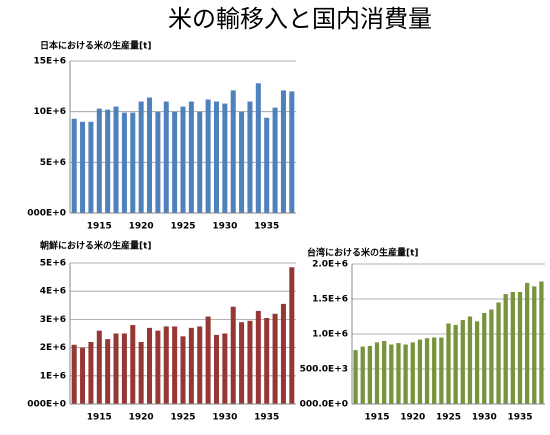 The width and height of the screenshot is (550, 435). Describe the element at coordinates (324, 370) in the screenshot. I see `y-tick-label: 500.0E+3` at that location.